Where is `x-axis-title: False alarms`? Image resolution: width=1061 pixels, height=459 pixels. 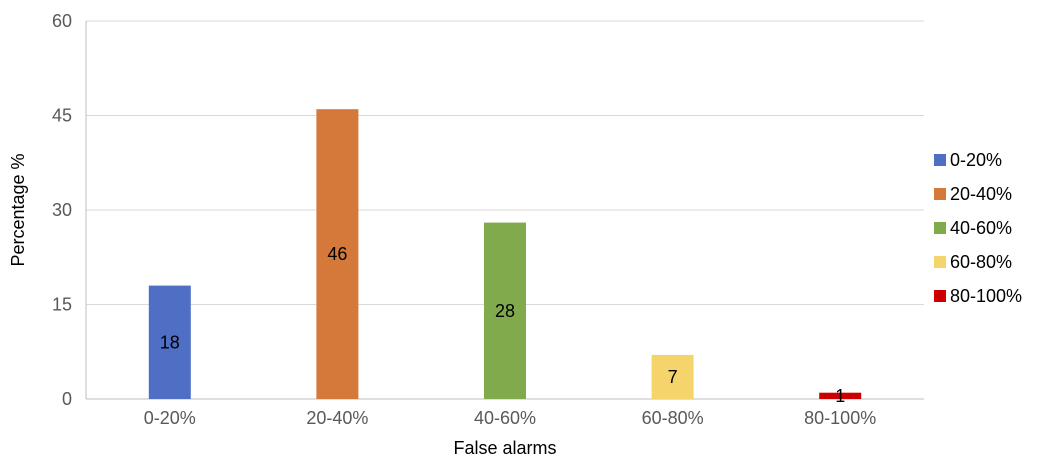 x-axis-title: False alarms is located at coordinates (504, 448).